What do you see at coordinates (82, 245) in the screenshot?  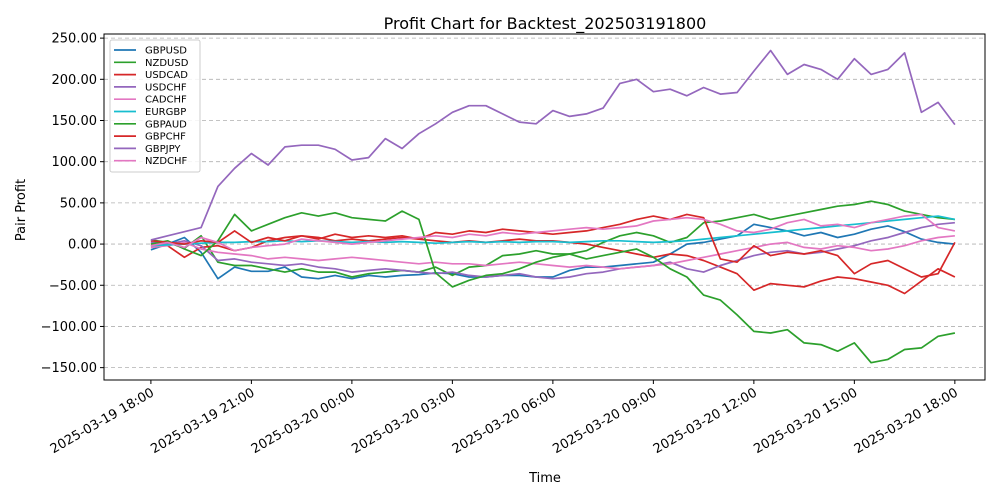 I see `y-tick-label: 0.00` at bounding box center [82, 245].